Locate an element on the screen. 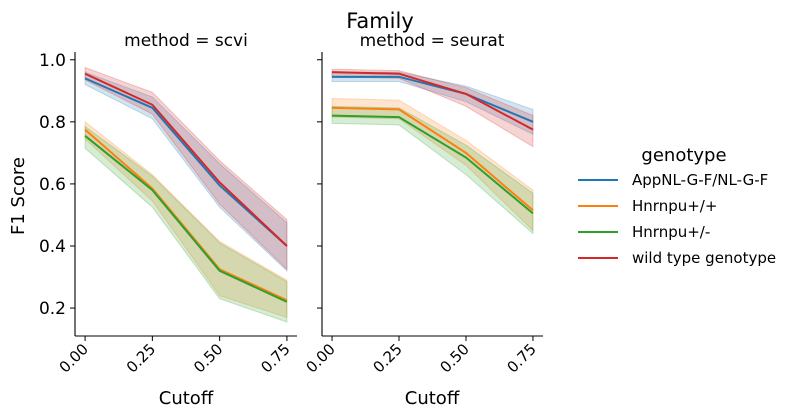 The height and width of the screenshot is (420, 809). ci-band-wild-type-genotype is located at coordinates (186, 168).